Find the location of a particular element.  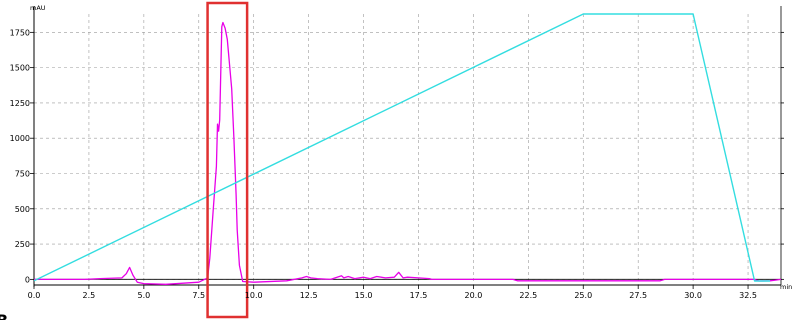

x-tick-label: 2.5 is located at coordinates (89, 295).